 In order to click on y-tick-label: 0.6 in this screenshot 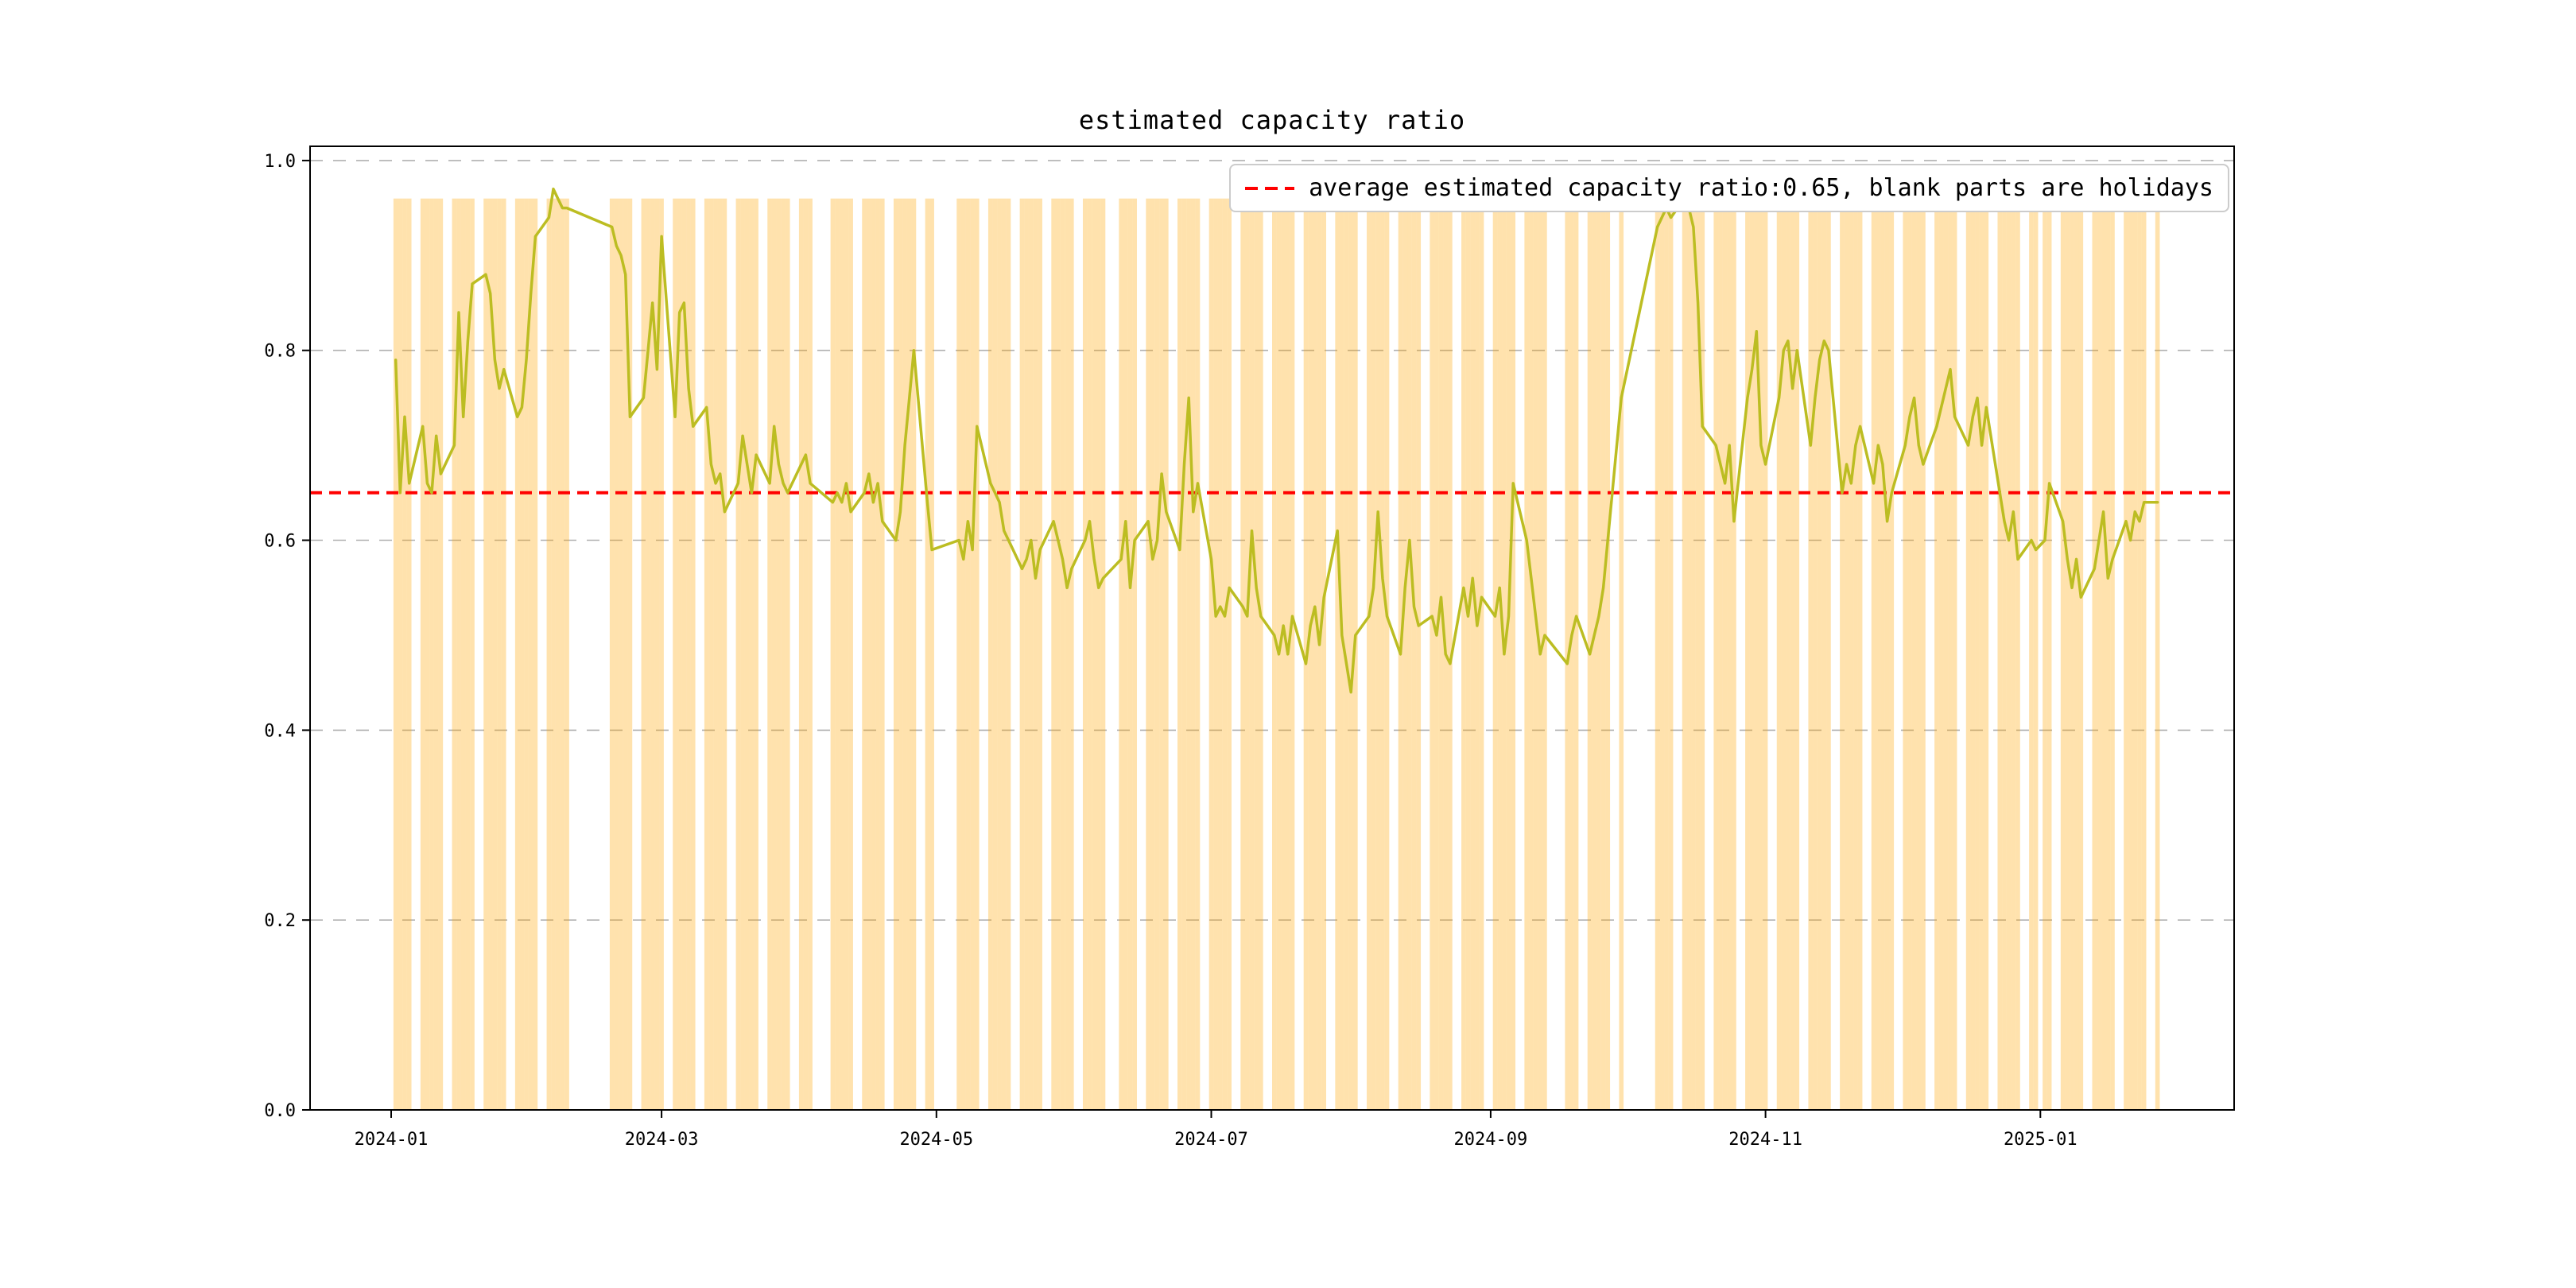, I will do `click(280, 542)`.